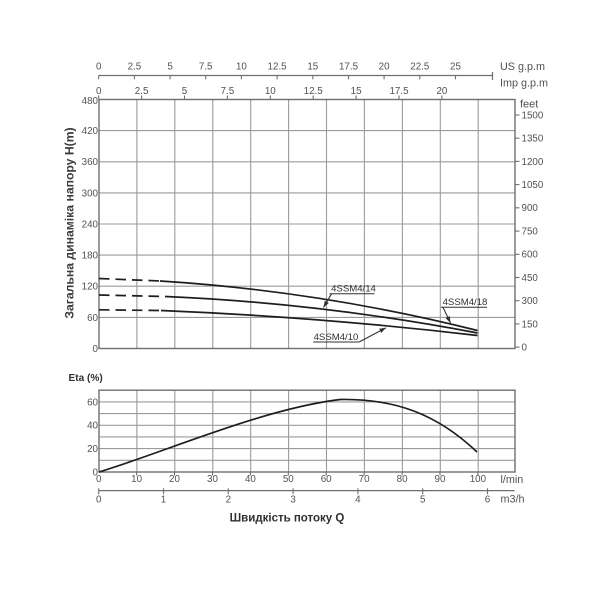  I want to click on svg-text: 100, so click(478, 479).